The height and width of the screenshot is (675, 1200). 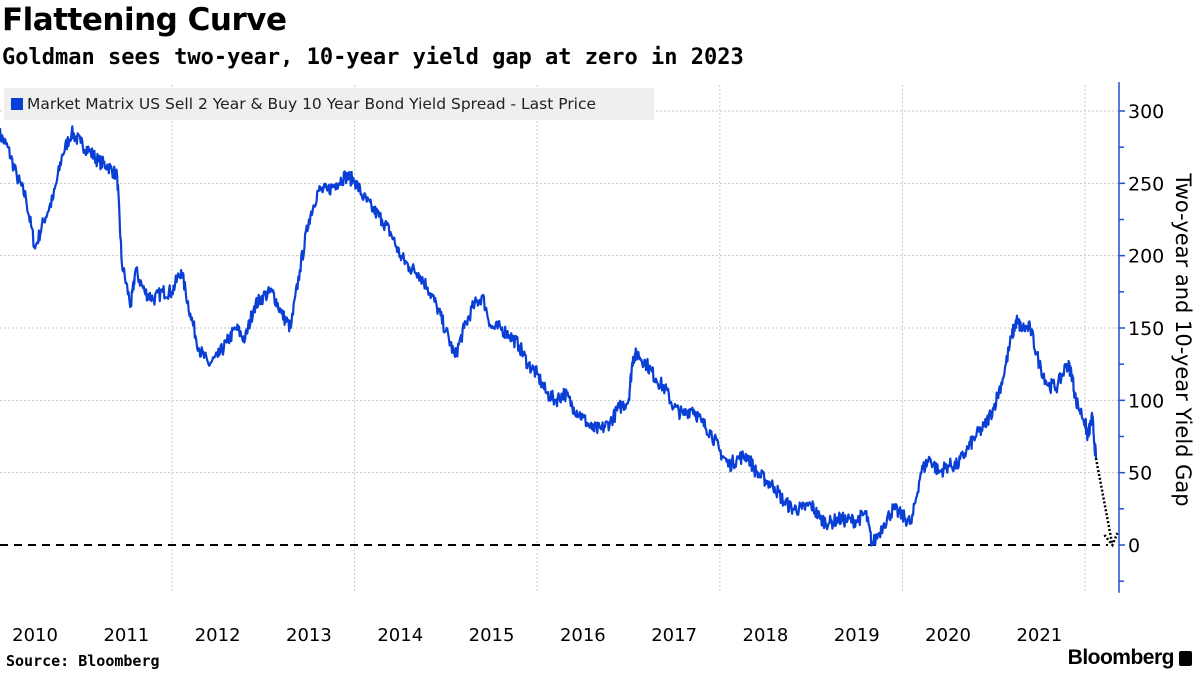 I want to click on chart-title: Flattening Curve, so click(x=144, y=20).